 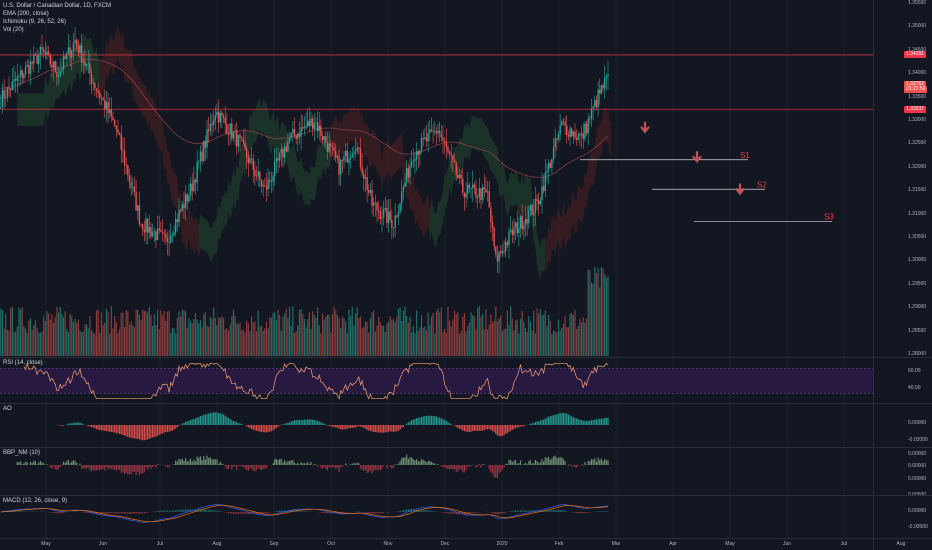 I want to click on price-tick: 1.33500, so click(x=917, y=96).